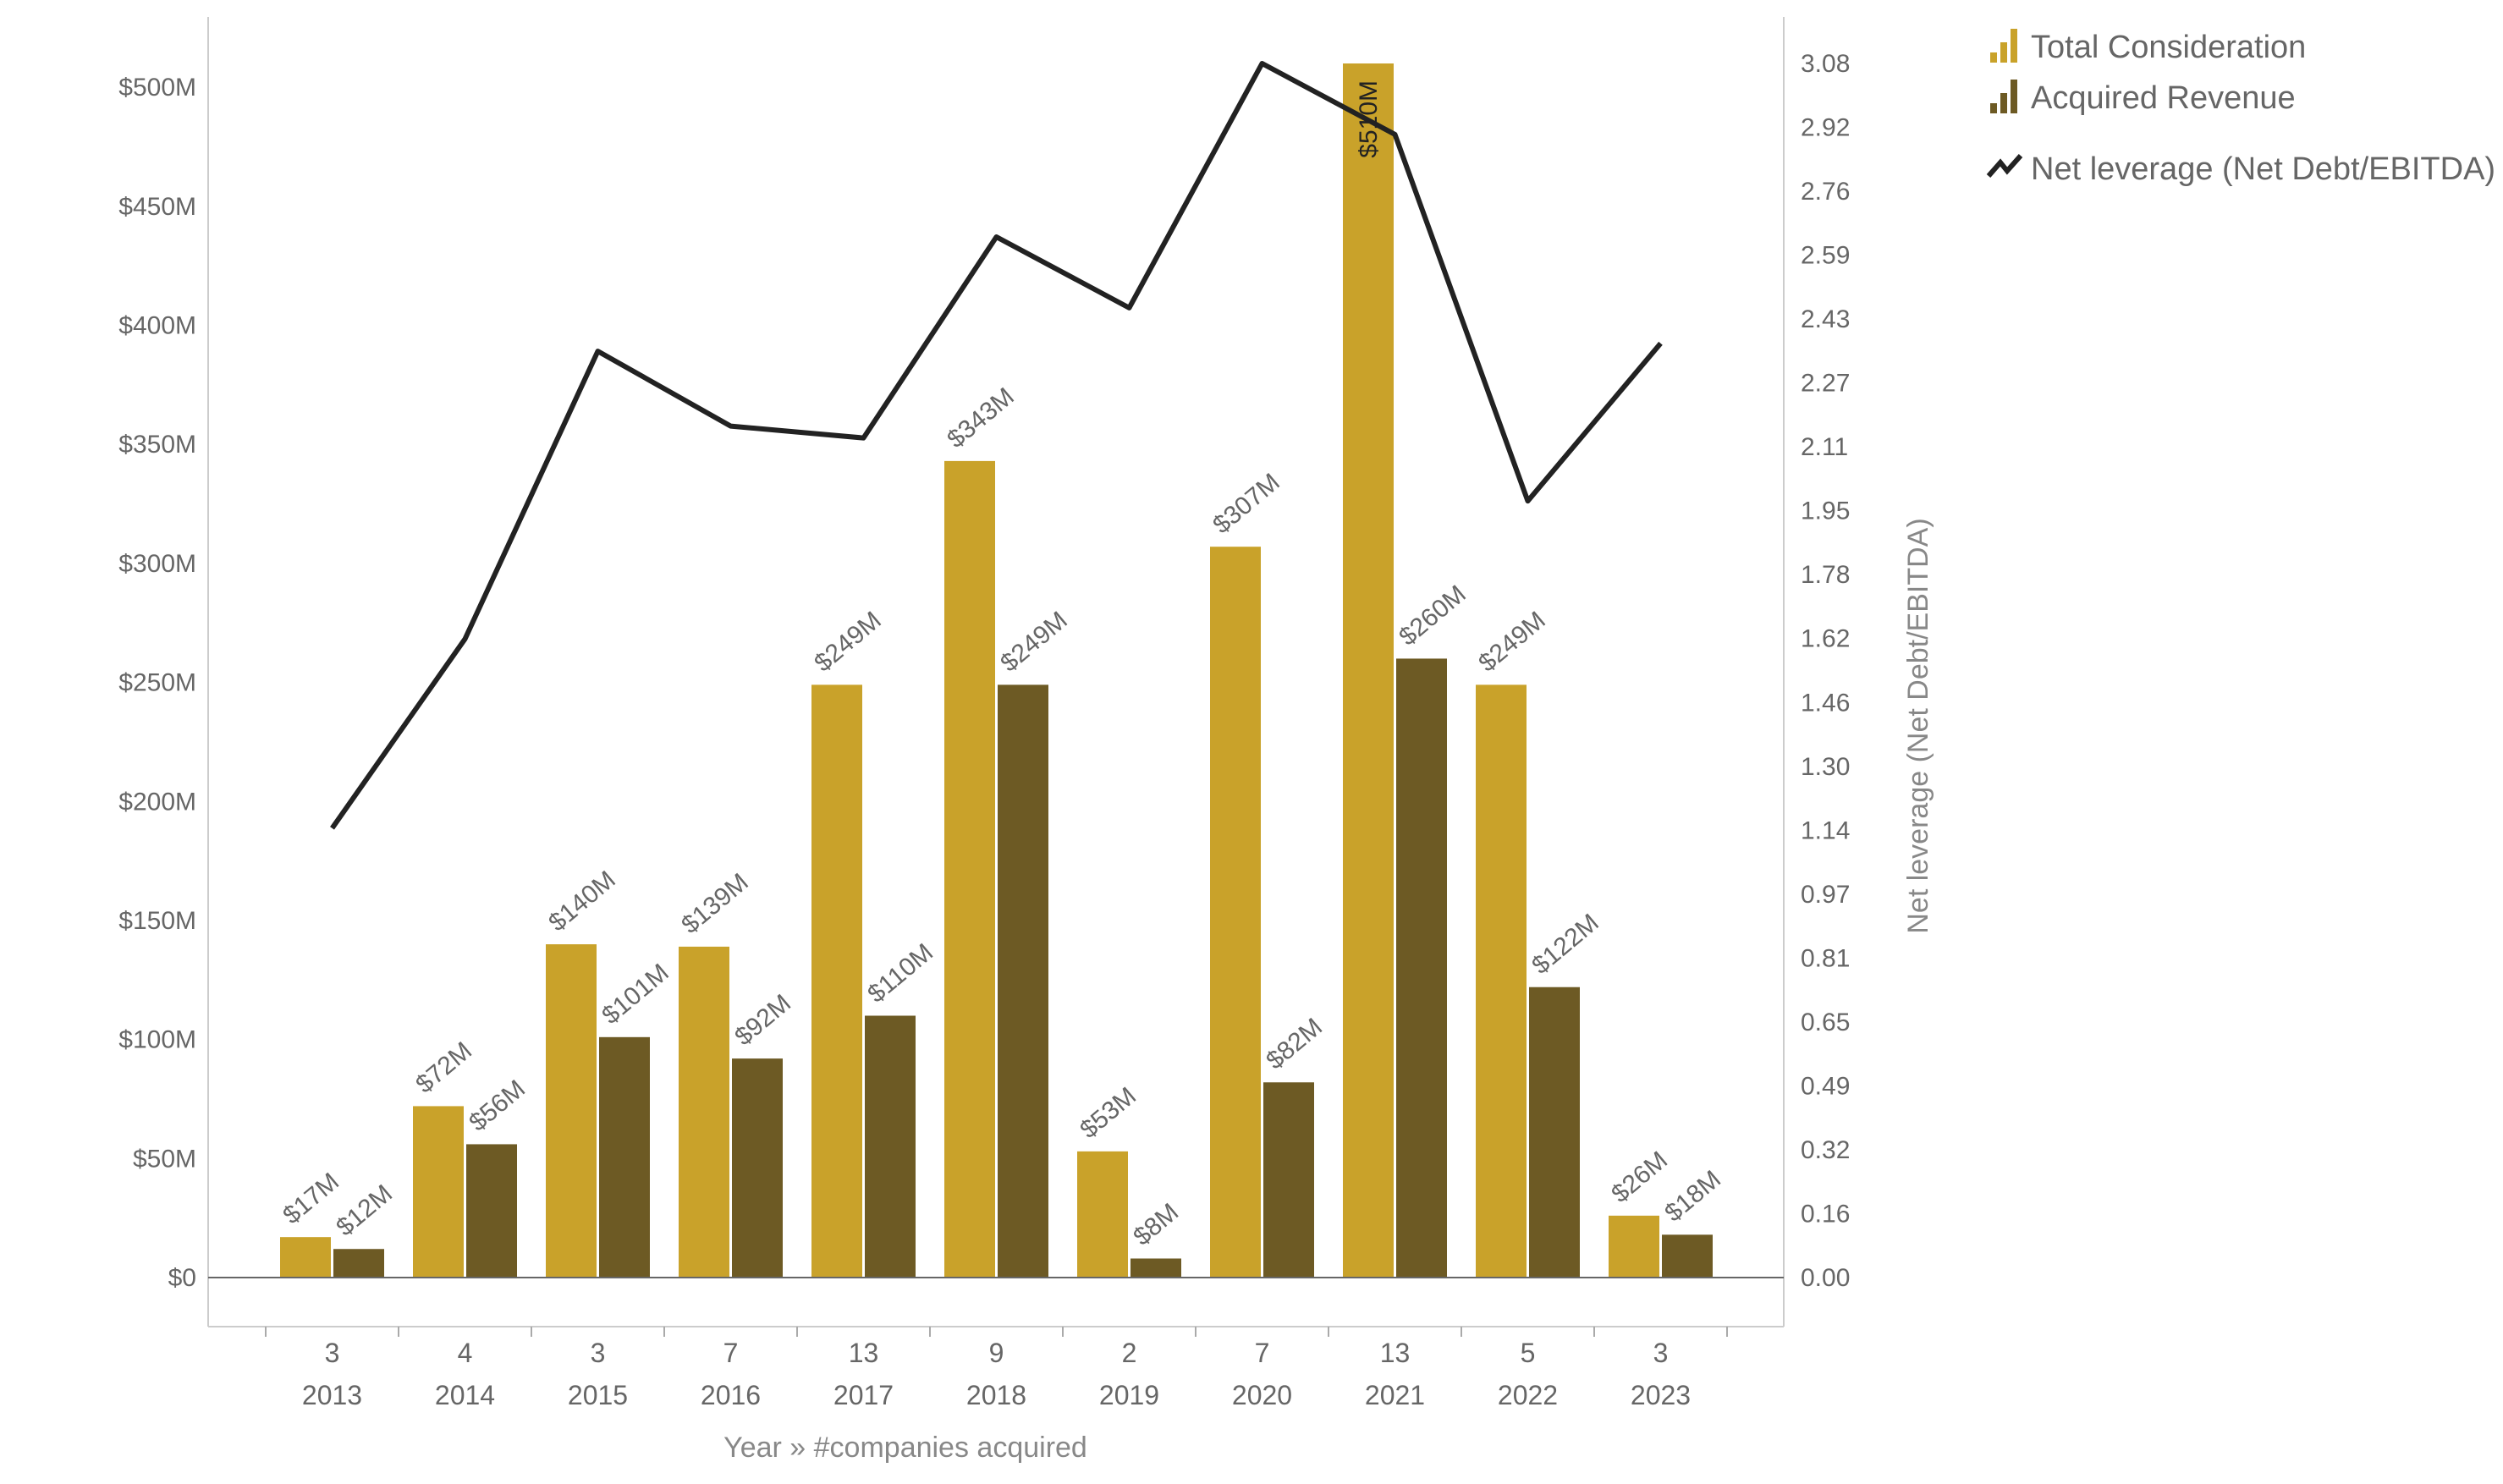 Image resolution: width=2503 pixels, height=1484 pixels. Describe the element at coordinates (1528, 1353) in the screenshot. I see `x-tick-label-companies: 5` at that location.